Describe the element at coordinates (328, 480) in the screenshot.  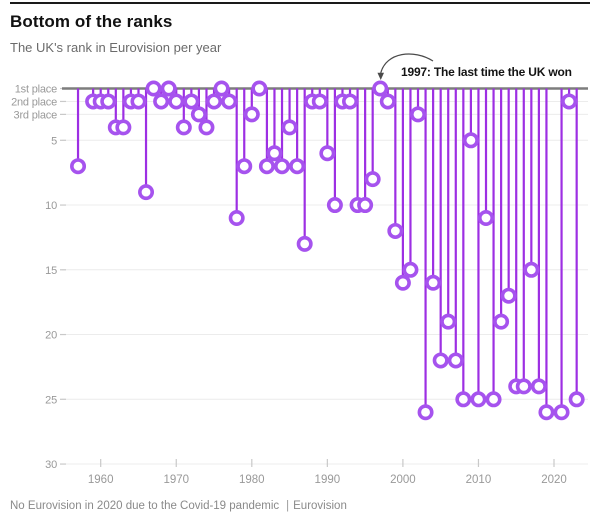
I see `x-tick-label: 1990` at that location.